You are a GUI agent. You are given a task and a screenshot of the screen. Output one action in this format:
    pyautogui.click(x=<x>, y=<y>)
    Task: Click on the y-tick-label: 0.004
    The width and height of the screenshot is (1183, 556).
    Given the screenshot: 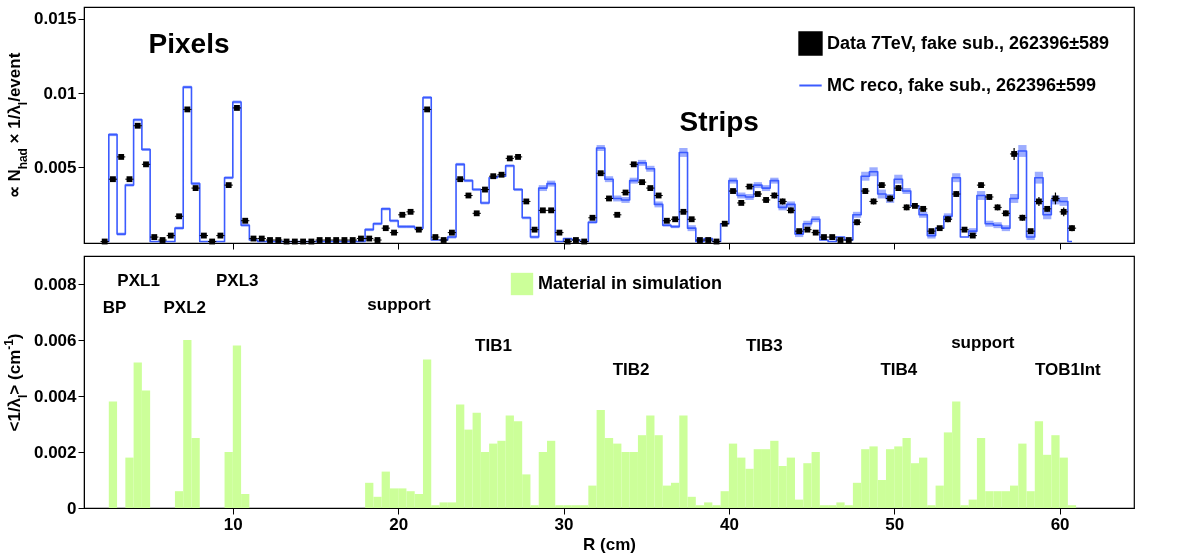 What is the action you would take?
    pyautogui.click(x=55, y=396)
    